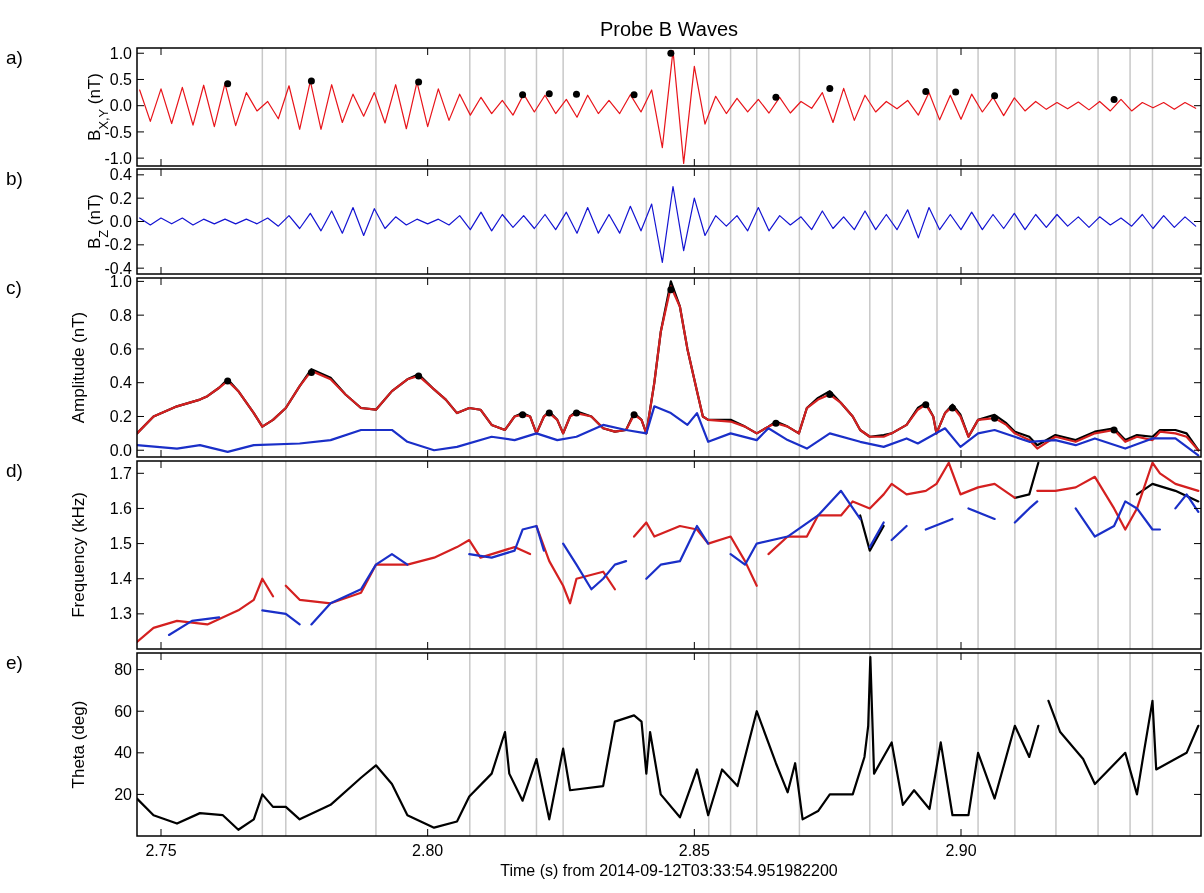 This screenshot has width=1204, height=893. What do you see at coordinates (121, 315) in the screenshot?
I see `y-tick-label: 0.8` at bounding box center [121, 315].